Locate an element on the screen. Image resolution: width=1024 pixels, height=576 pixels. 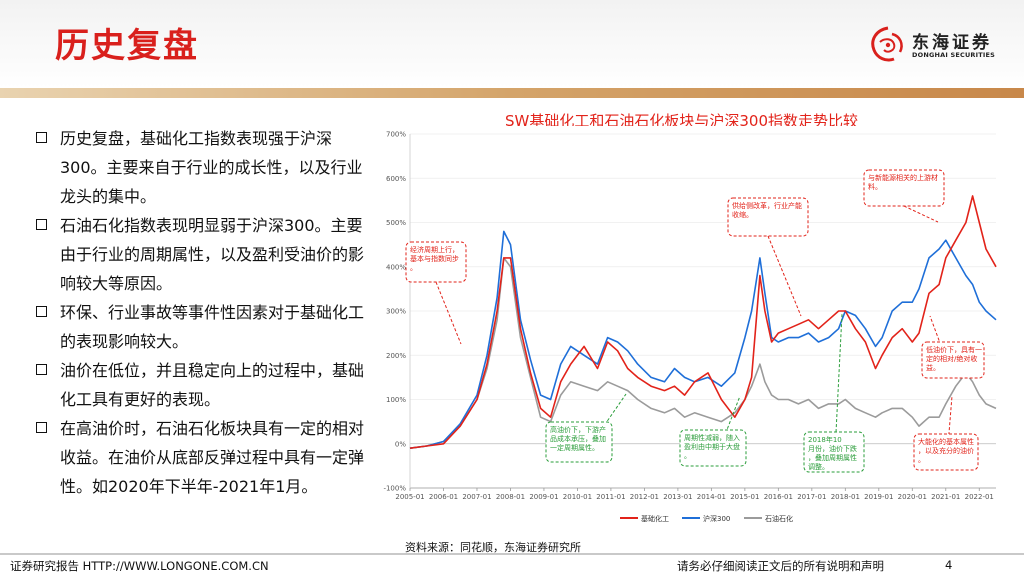
title-divider is located at coordinates (512, 93).